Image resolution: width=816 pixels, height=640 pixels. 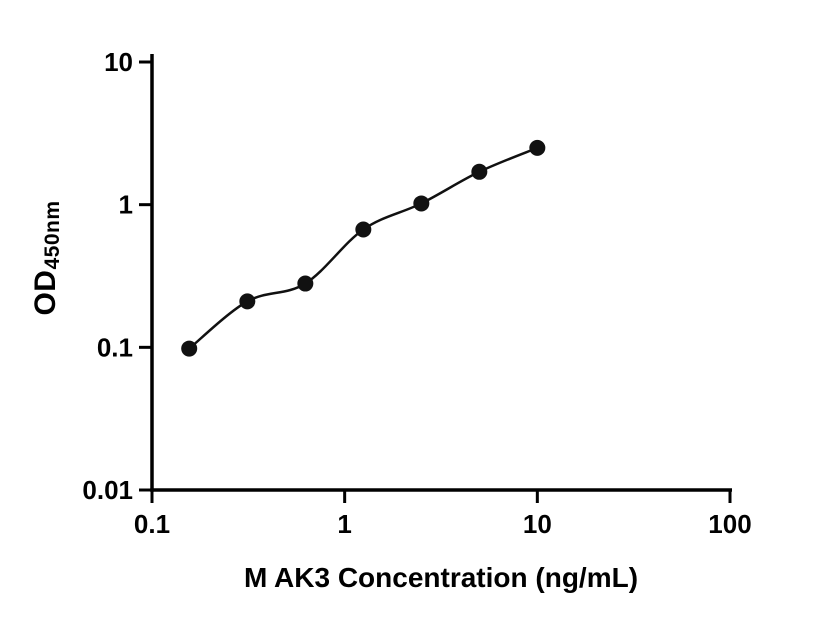 I want to click on x-tick-label: 1, so click(x=344, y=524).